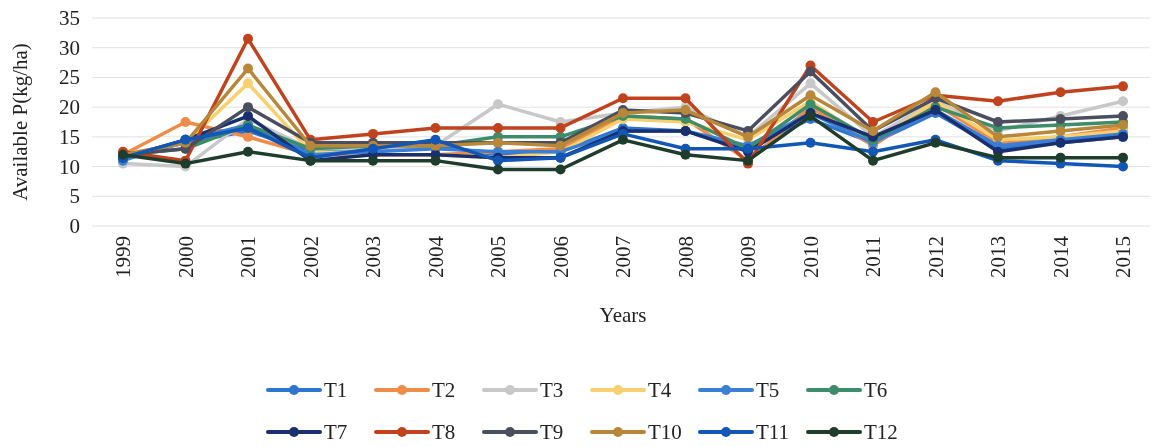 The height and width of the screenshot is (447, 1153). I want to click on x-tick-label: 2013, so click(998, 257).